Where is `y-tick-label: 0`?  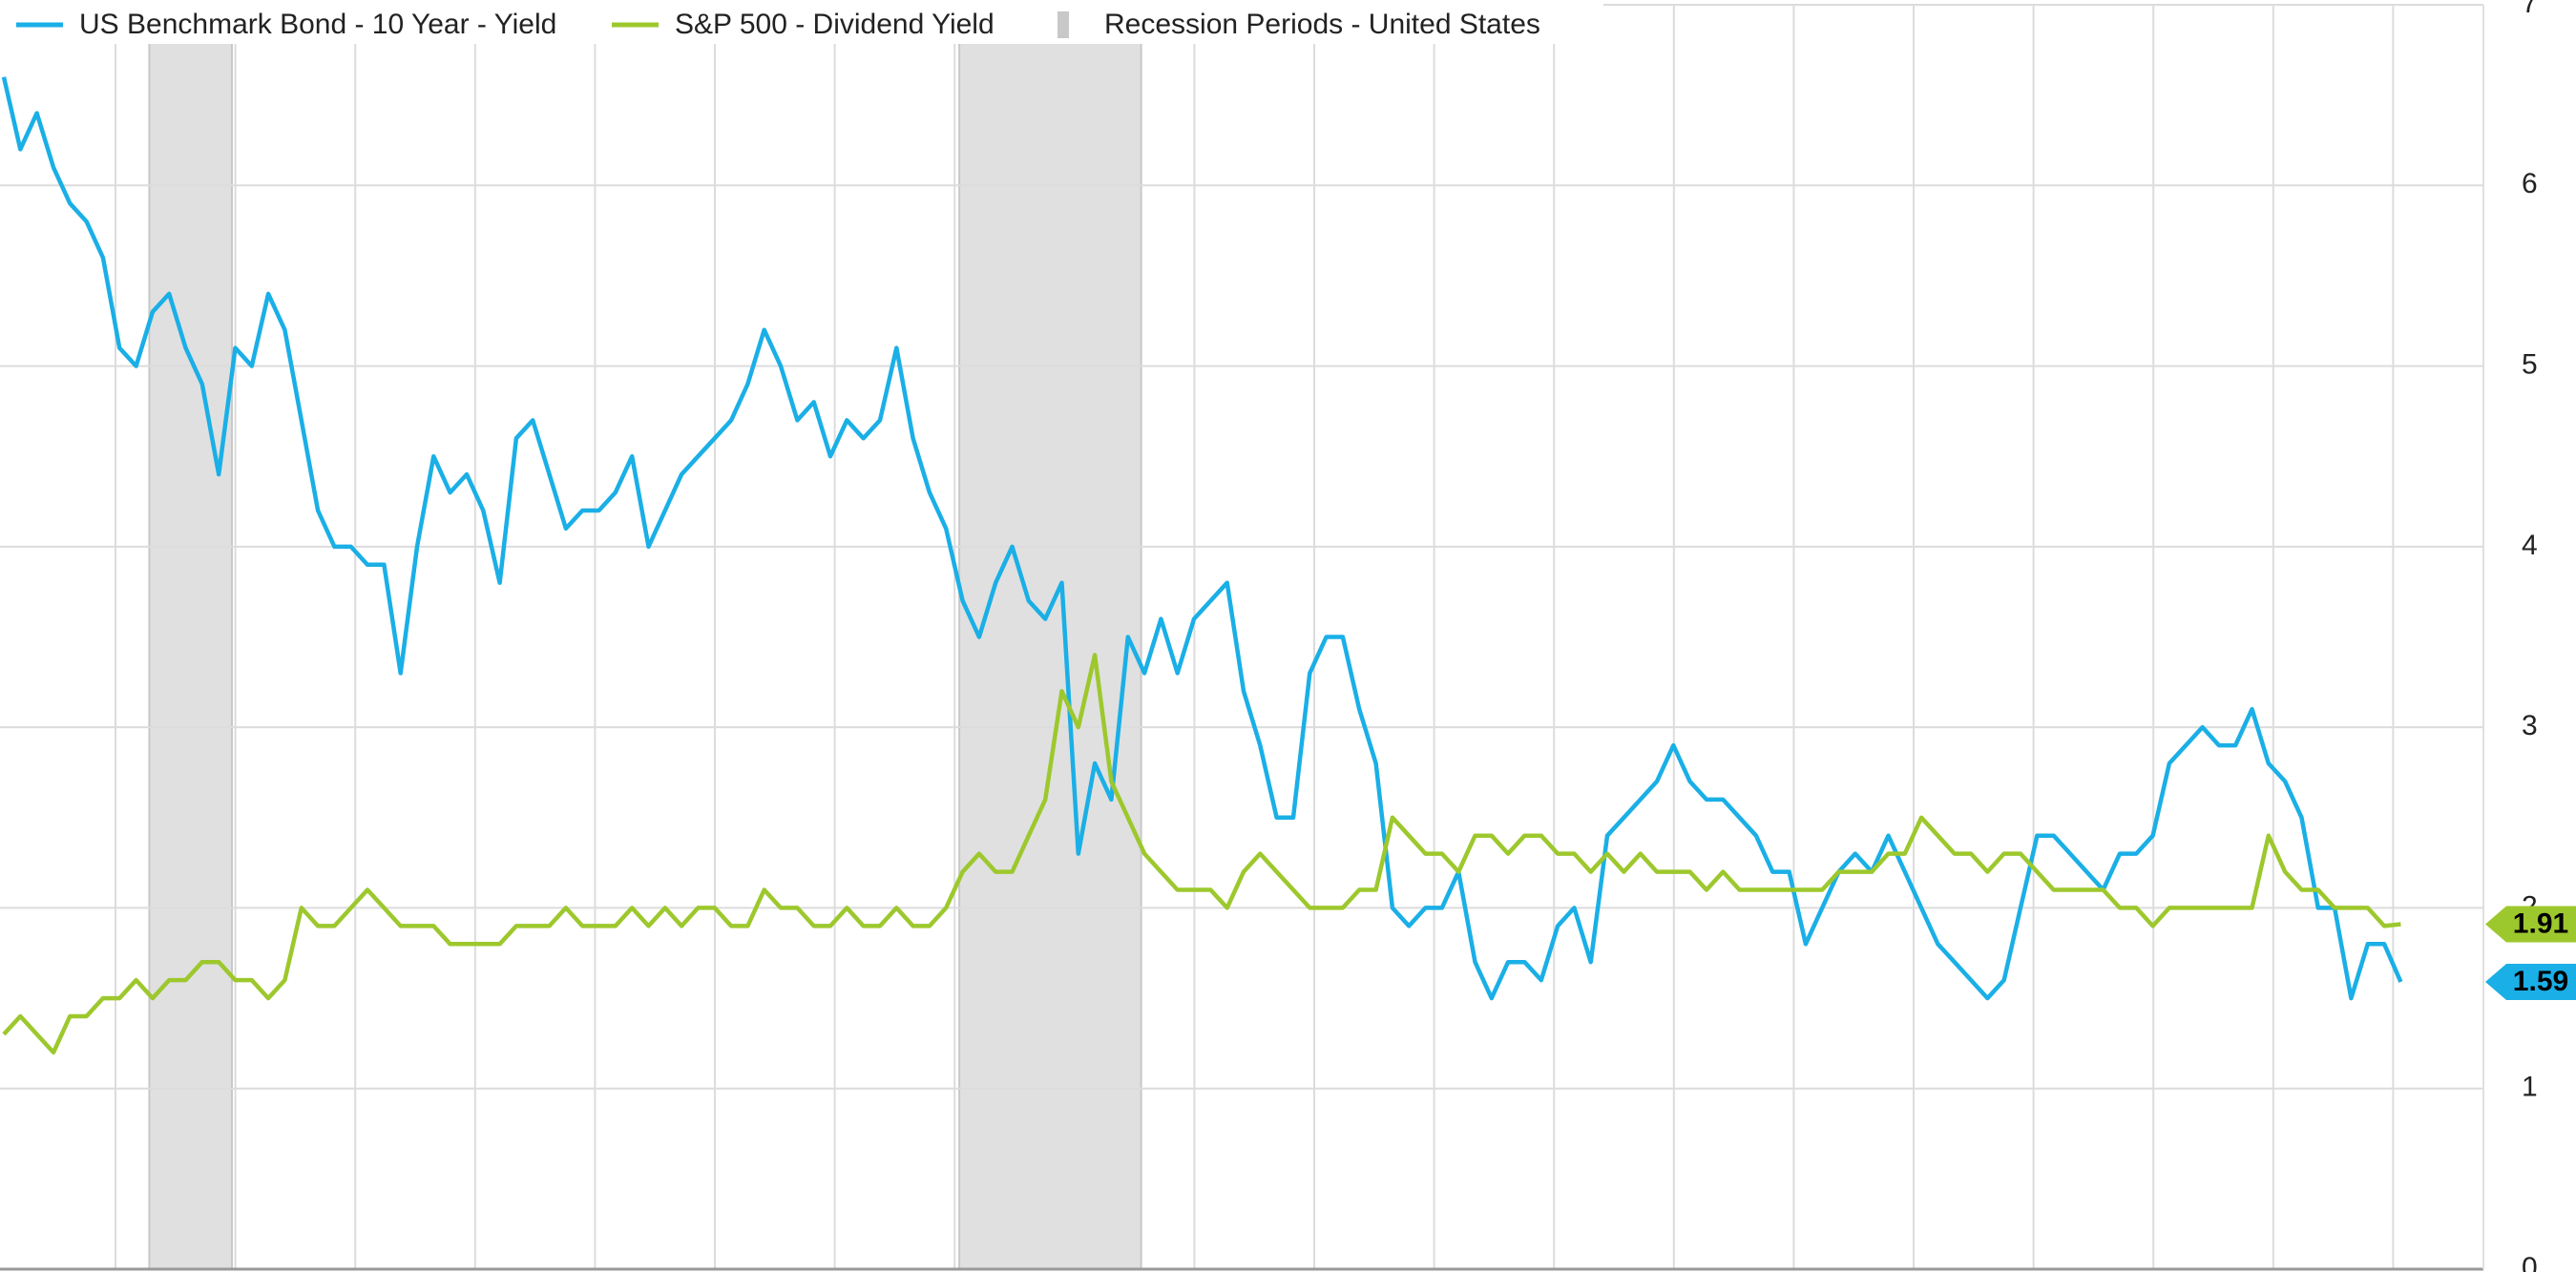 y-tick-label: 0 is located at coordinates (2530, 1262).